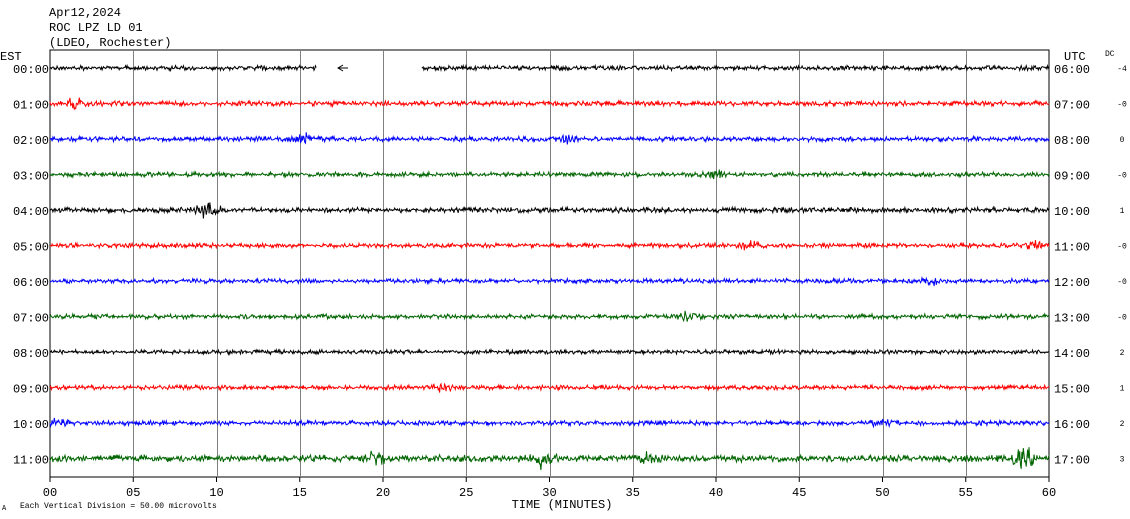  I want to click on x-axis: 00 05 10 15 20 25 30 35 40 45 50 55 60, so click(549, 488).